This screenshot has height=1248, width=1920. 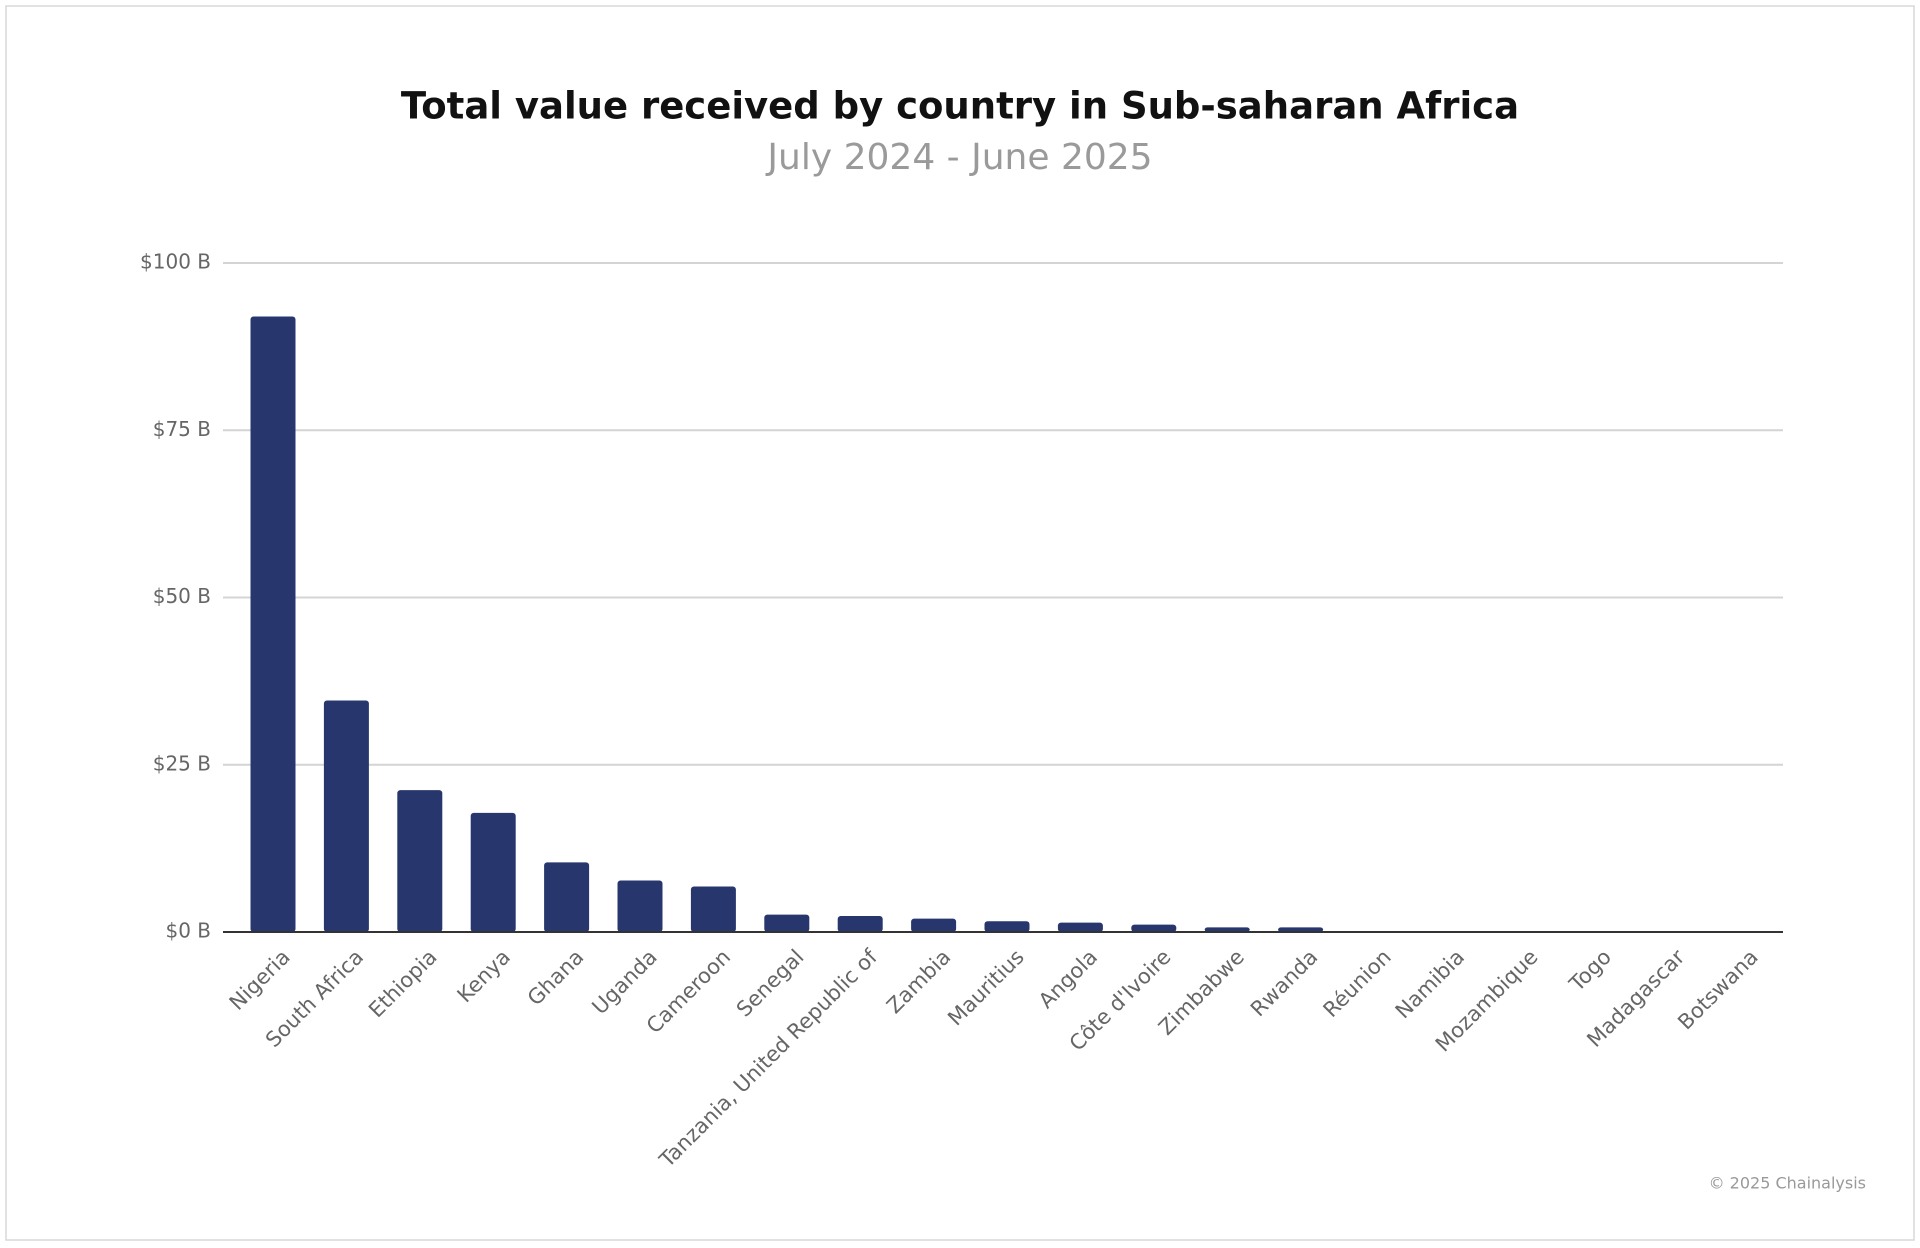 I want to click on y-tick-label: $75 B, so click(x=182, y=429).